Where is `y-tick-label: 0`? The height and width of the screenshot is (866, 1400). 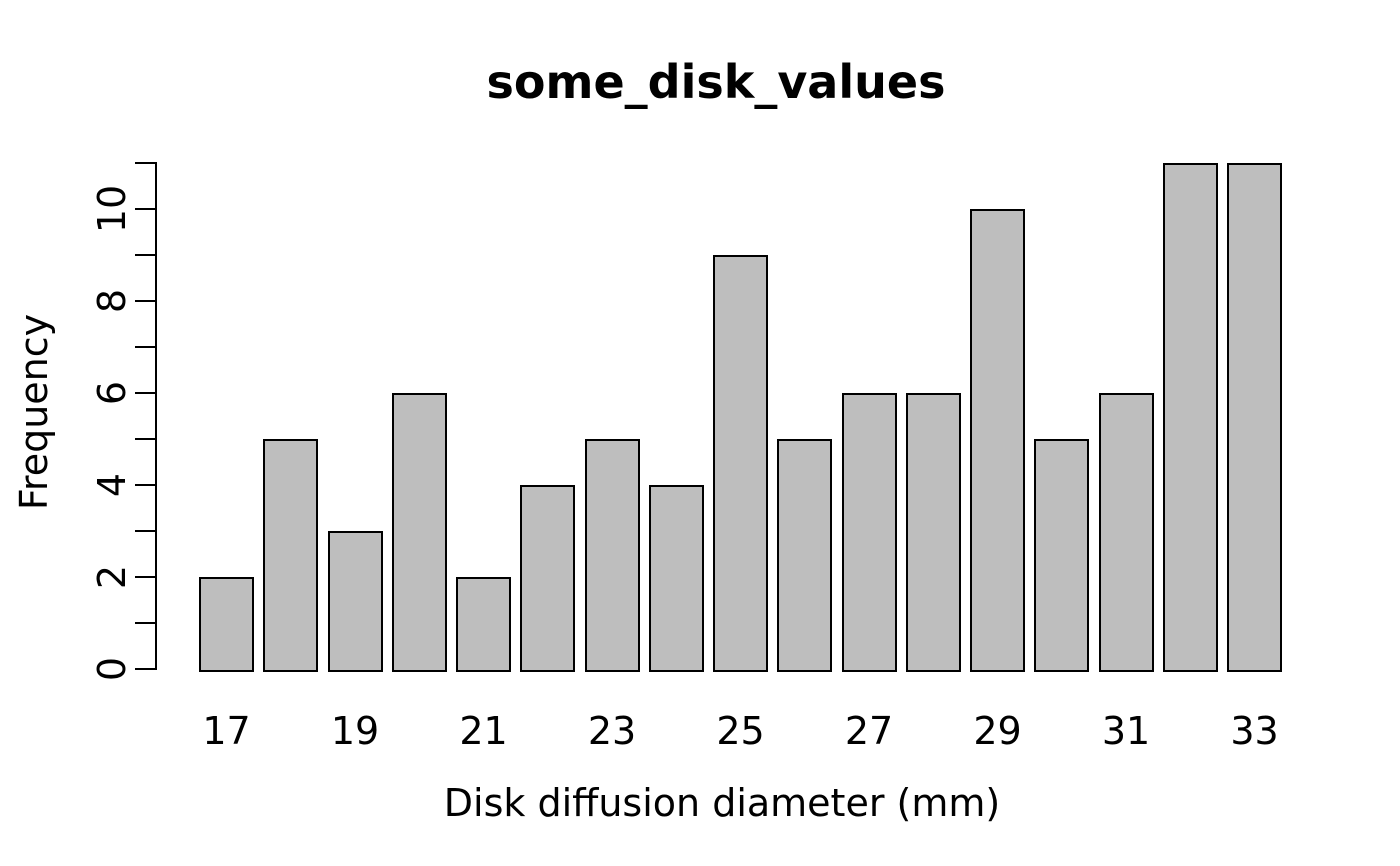
y-tick-label: 0 is located at coordinates (112, 669).